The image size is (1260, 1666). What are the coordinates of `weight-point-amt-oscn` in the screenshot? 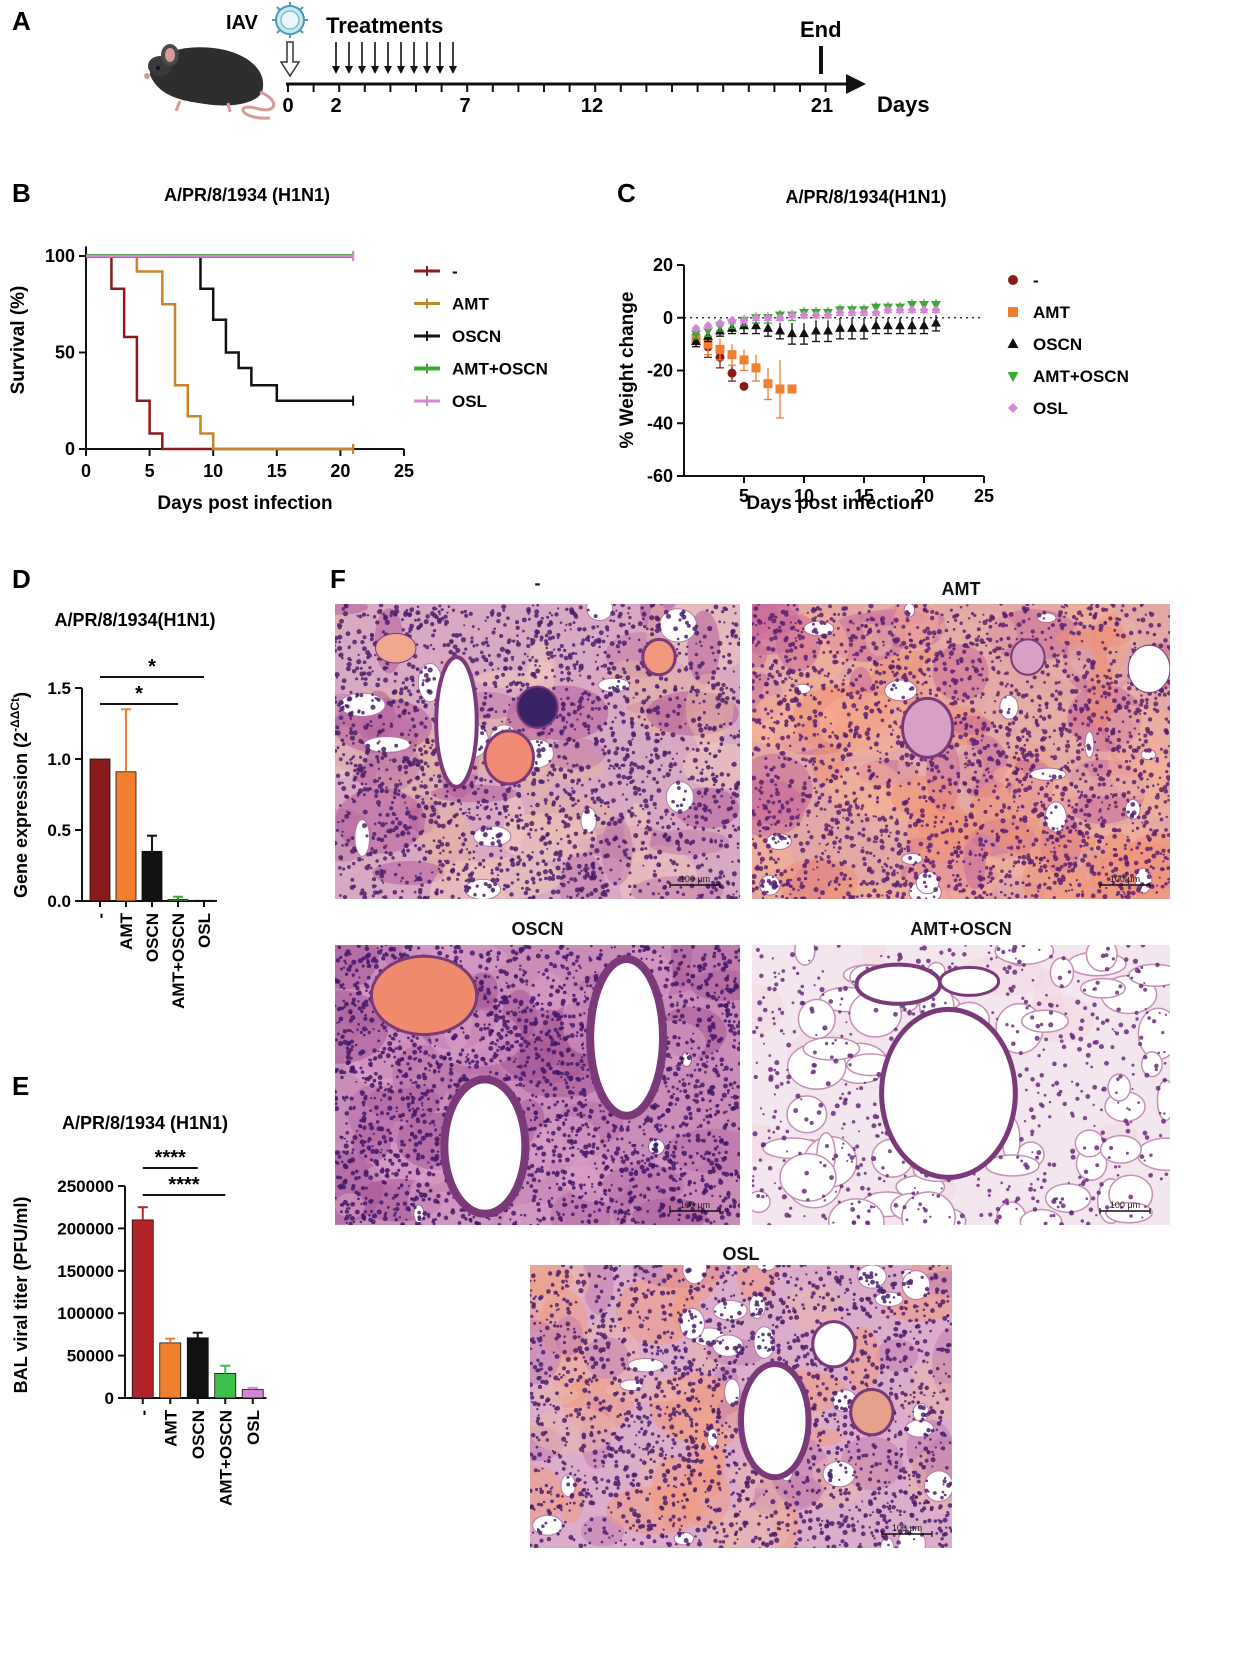 It's located at (720, 327).